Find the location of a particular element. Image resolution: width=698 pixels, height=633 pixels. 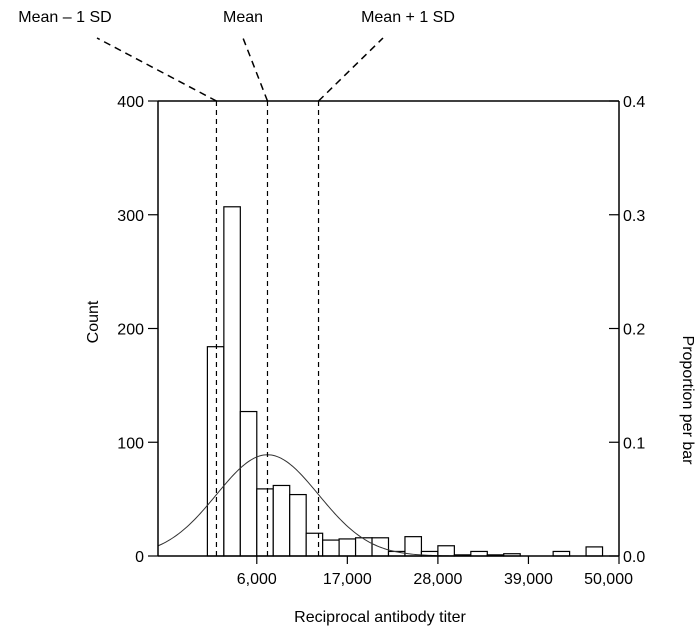

x-tick-label: 17,000 is located at coordinates (347, 579).